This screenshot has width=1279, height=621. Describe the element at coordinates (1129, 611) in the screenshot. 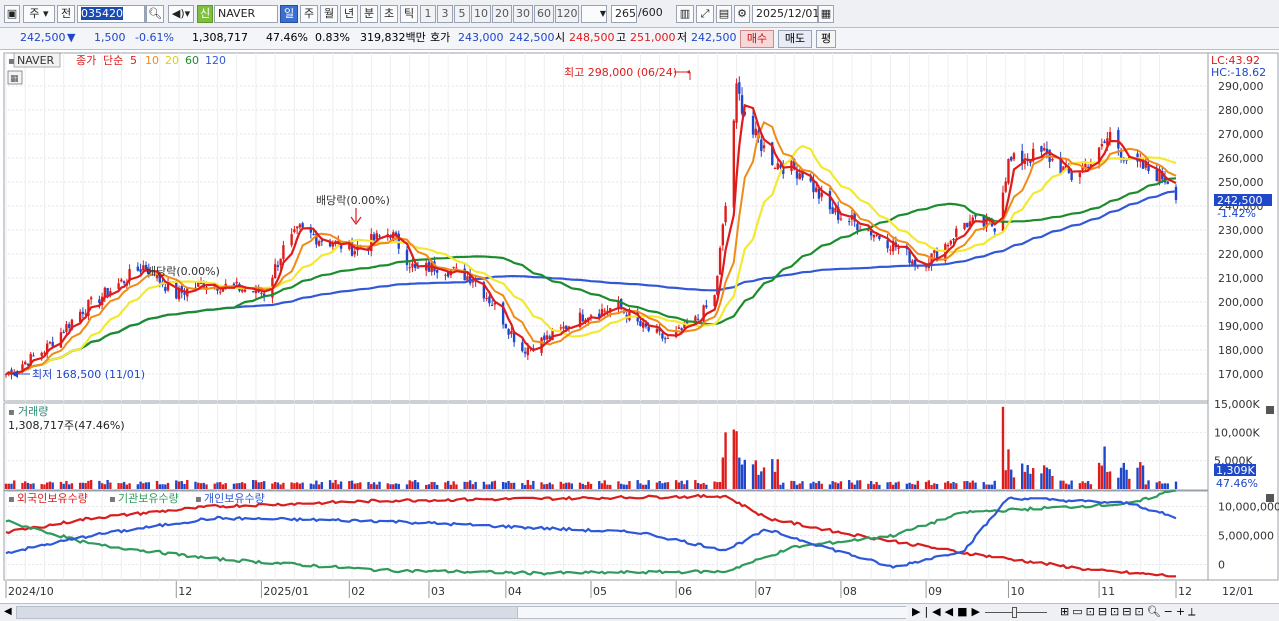

I see `tool-icons: ⊞▭⊡⊟⊡⊟⊡🔍︎−+⟂` at that location.